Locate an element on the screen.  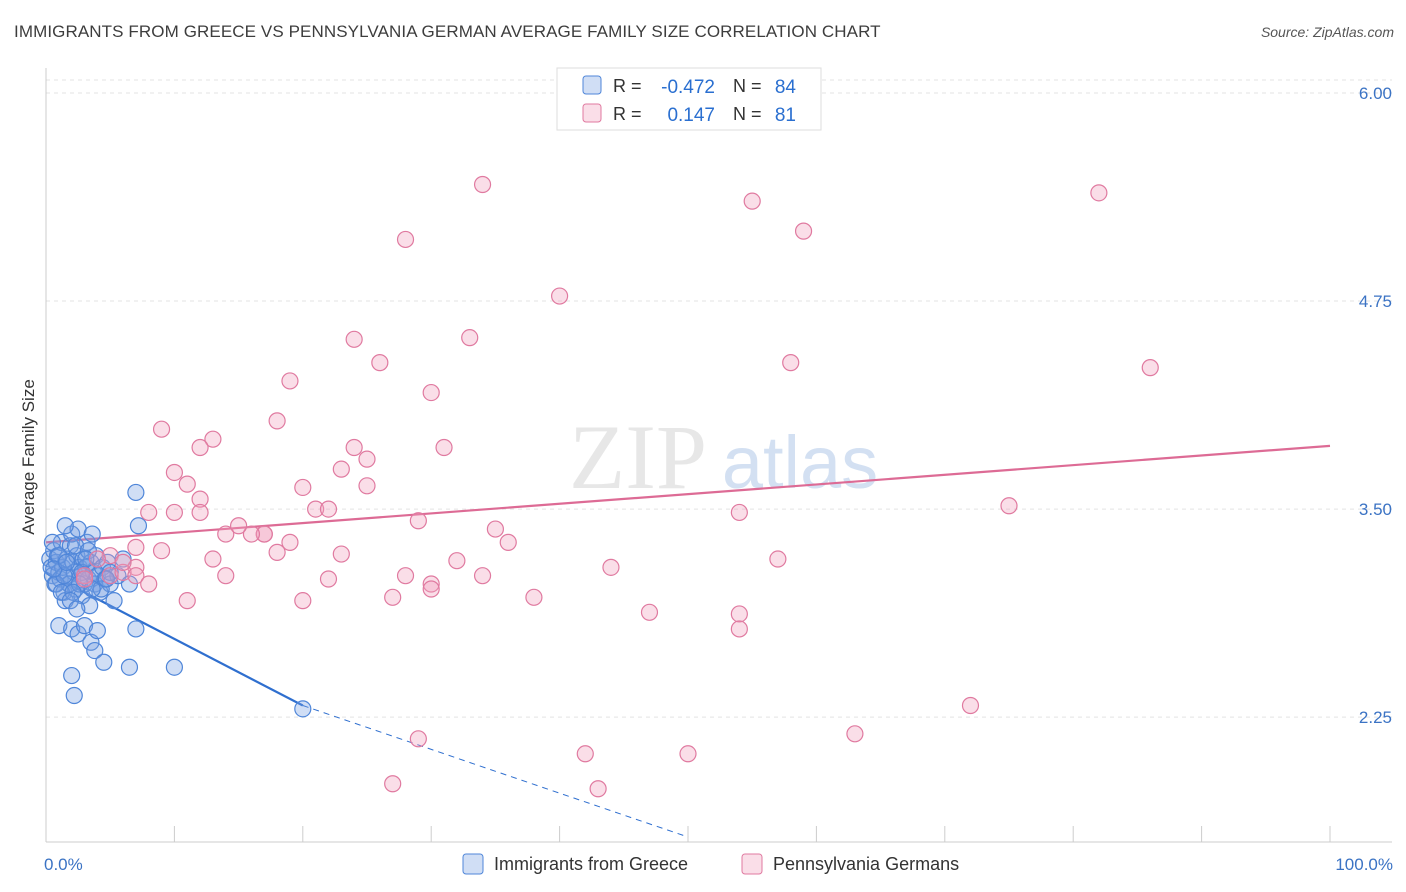
y-tick-label-3: 6.00 is located at coordinates (1375, 93).